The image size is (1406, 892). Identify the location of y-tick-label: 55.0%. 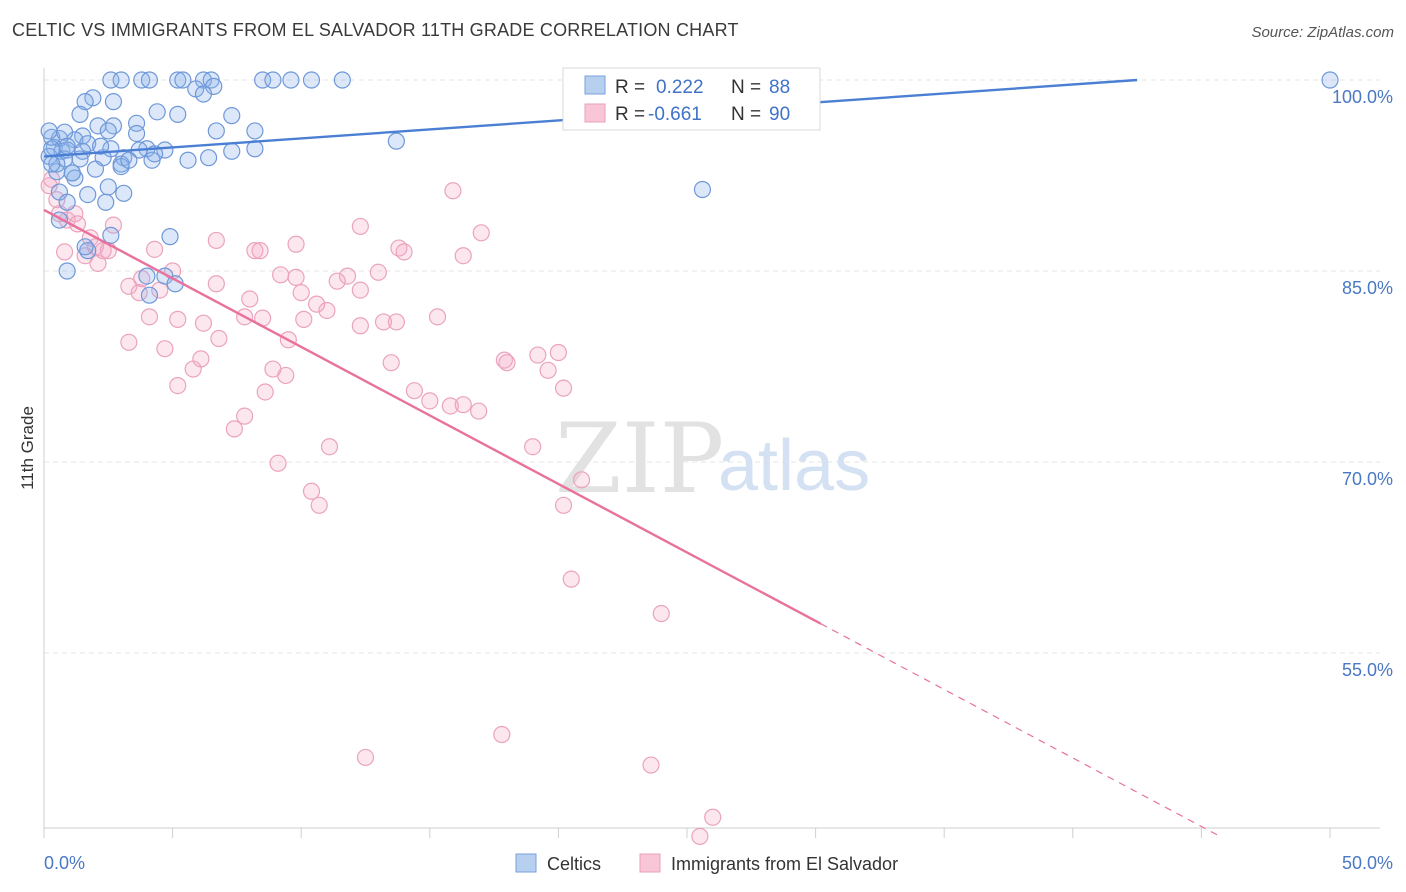
(1367, 670).